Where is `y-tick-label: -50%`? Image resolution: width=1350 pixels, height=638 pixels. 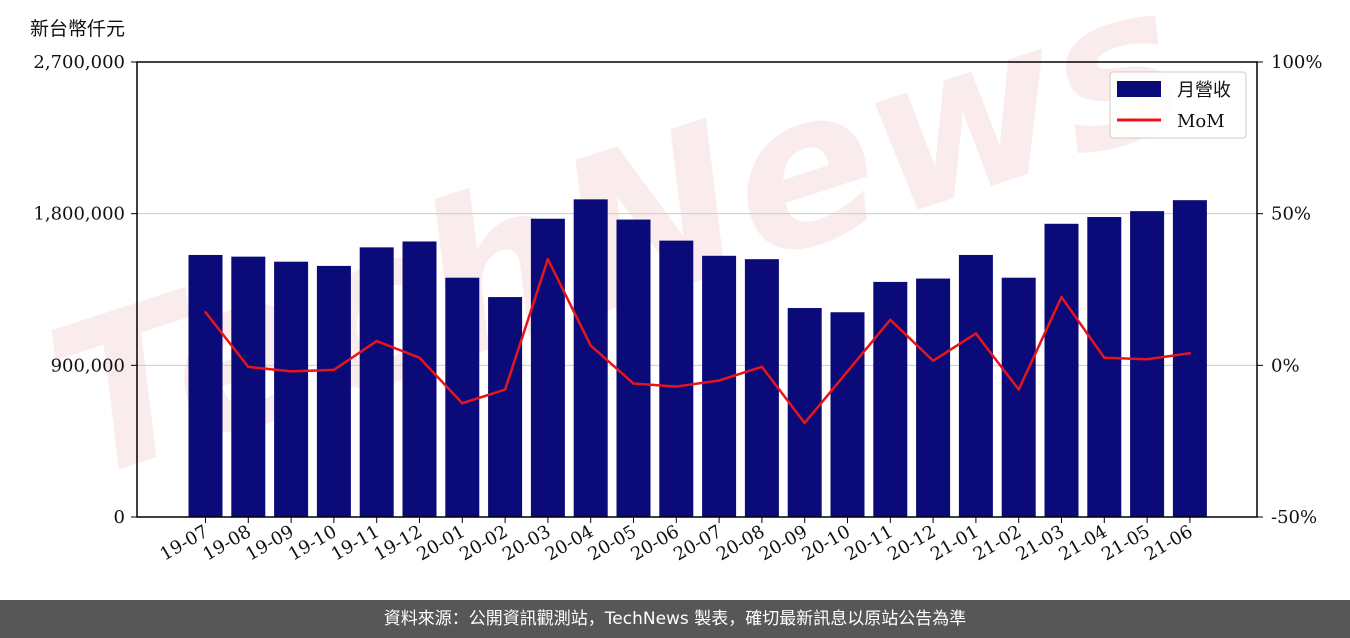 y-tick-label: -50% is located at coordinates (1294, 517).